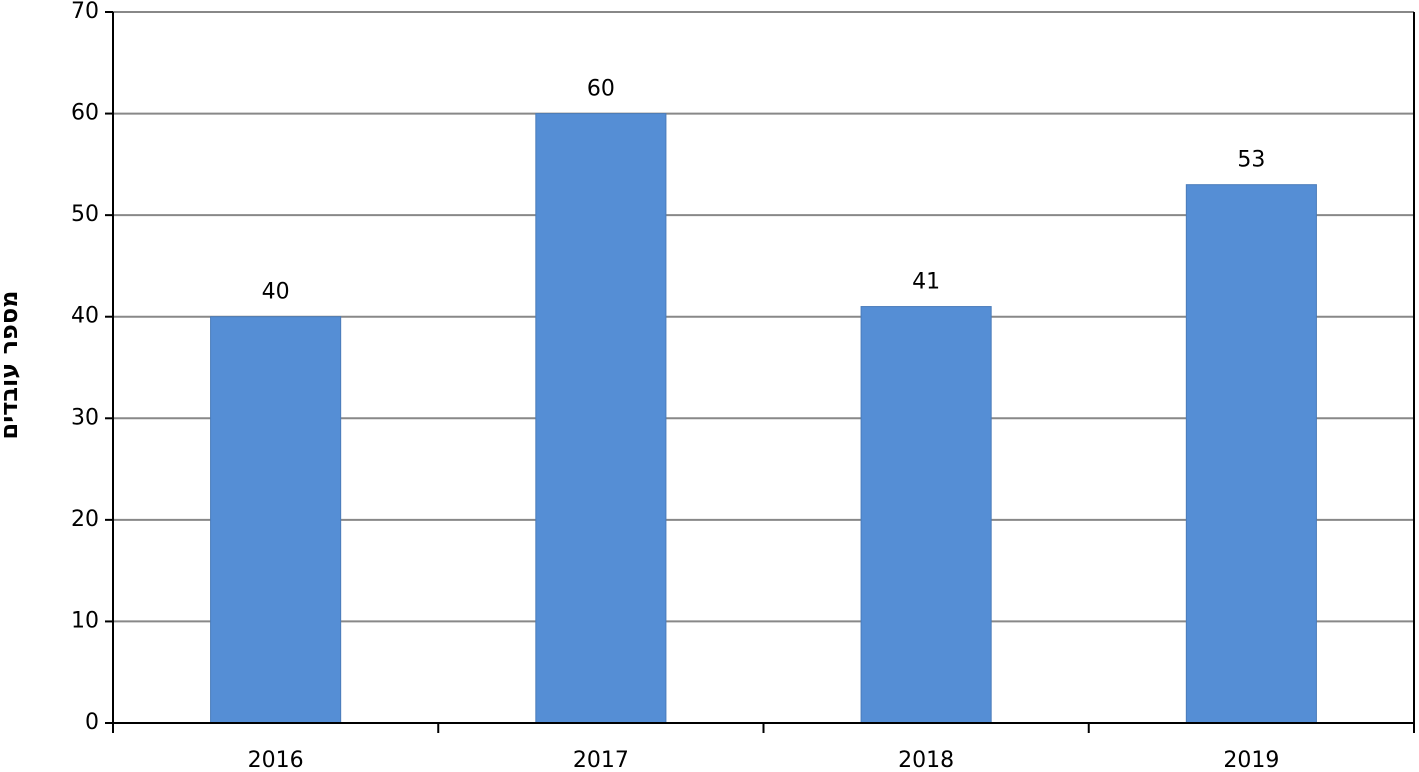 Image resolution: width=1419 pixels, height=772 pixels. What do you see at coordinates (85, 113) in the screenshot?
I see `y-tick-label: 60` at bounding box center [85, 113].